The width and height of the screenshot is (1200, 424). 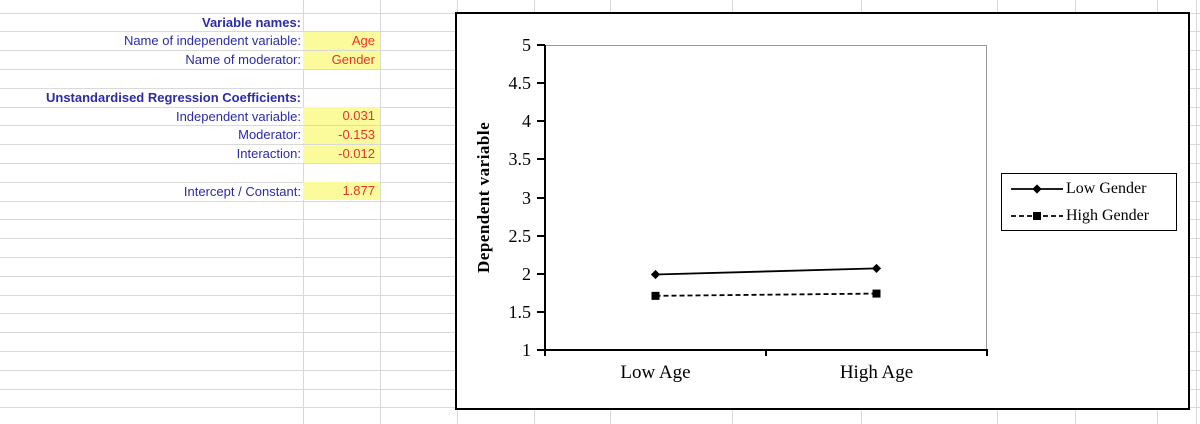 I want to click on y-axis-tick-label: 4, so click(x=526, y=121).